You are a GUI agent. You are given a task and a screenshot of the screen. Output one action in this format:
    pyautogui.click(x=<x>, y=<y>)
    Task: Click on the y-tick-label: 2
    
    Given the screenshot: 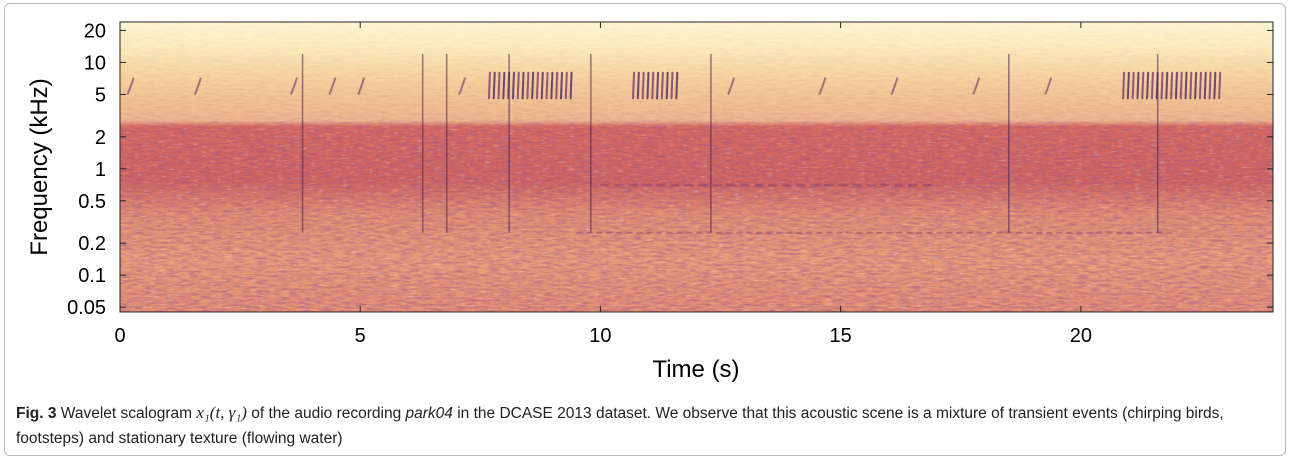 What is the action you would take?
    pyautogui.click(x=100, y=138)
    